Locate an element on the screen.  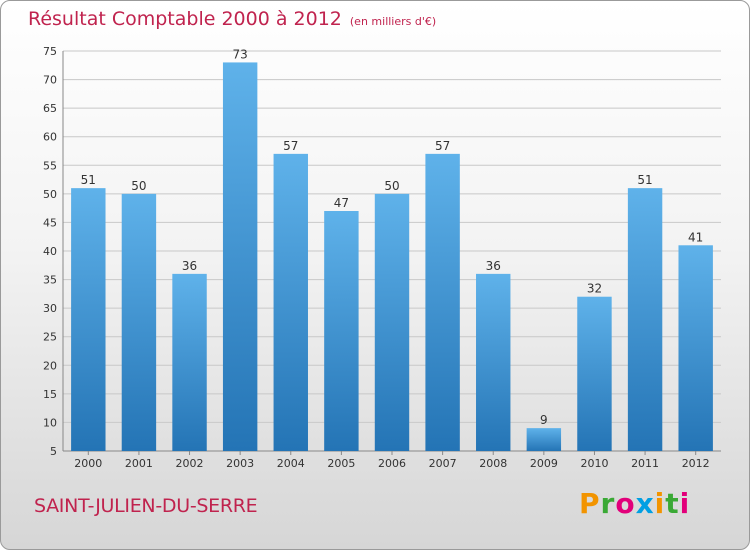
data-label-2006: 50 is located at coordinates (391, 186).